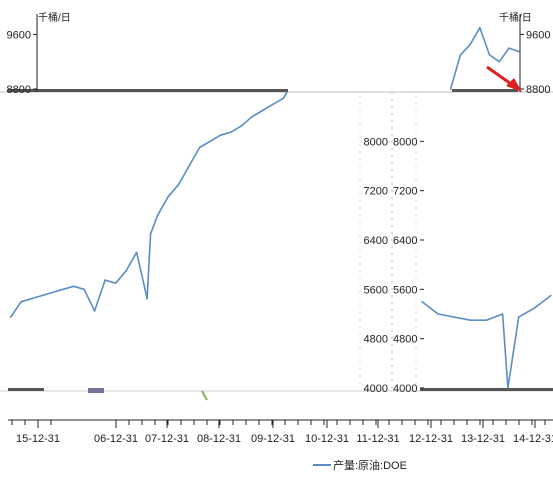 This screenshot has height=481, width=553. What do you see at coordinates (405, 389) in the screenshot?
I see `main-tick-label-right-5: 4000` at bounding box center [405, 389].